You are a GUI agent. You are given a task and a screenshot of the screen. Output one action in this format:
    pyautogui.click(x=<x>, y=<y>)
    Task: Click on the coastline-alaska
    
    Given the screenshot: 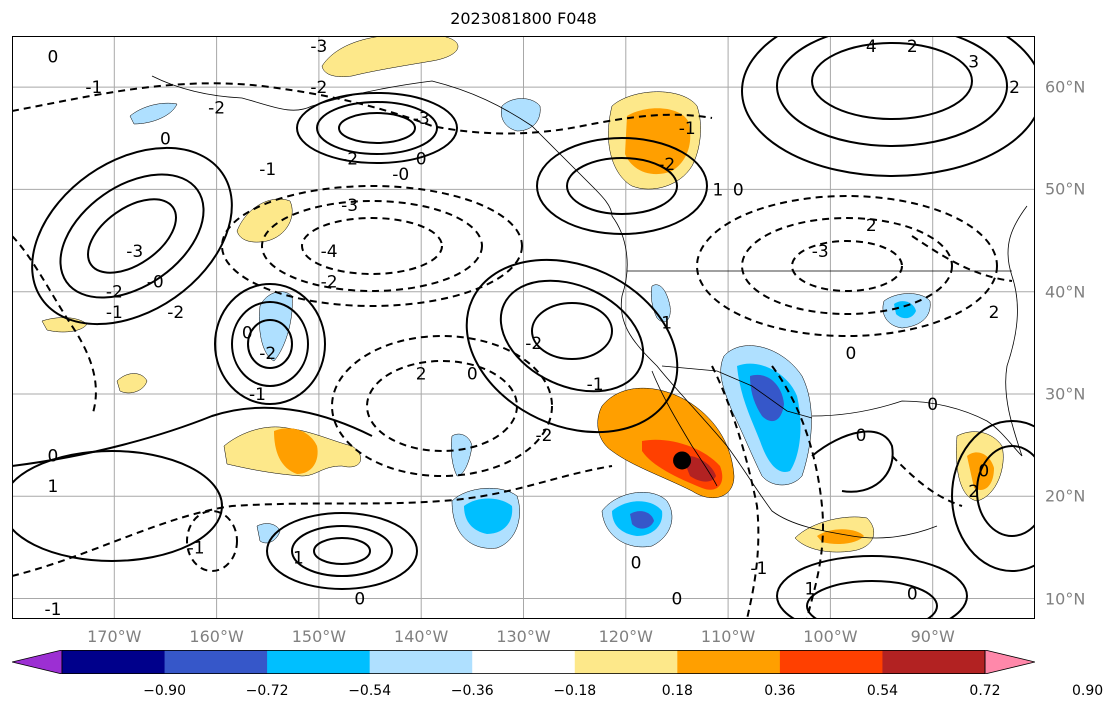 What is the action you would take?
    pyautogui.click(x=382, y=146)
    